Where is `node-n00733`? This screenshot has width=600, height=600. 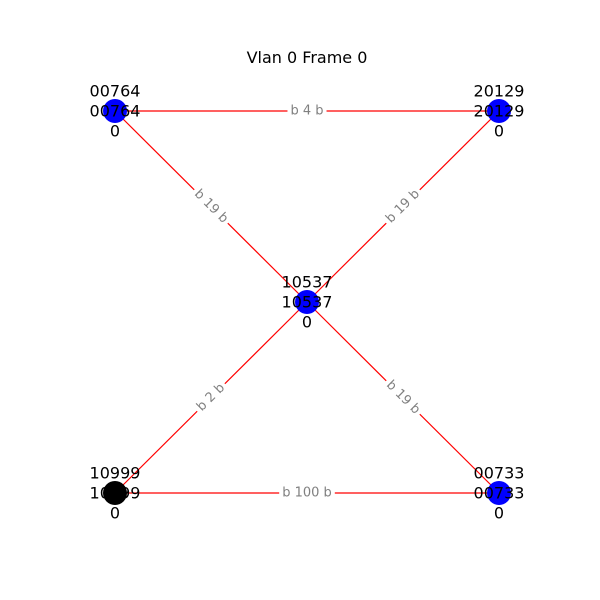
node-n00733 is located at coordinates (499, 493).